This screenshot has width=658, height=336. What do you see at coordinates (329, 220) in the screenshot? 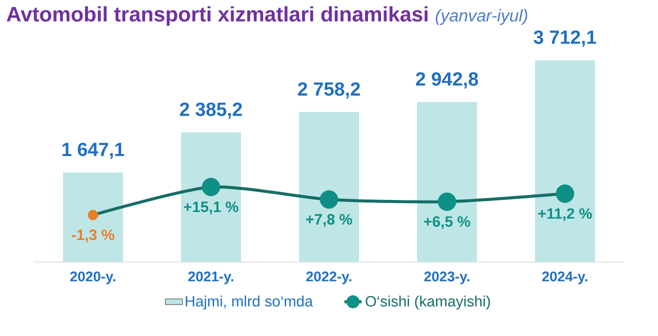
I see `data-label: +7,8 %` at bounding box center [329, 220].